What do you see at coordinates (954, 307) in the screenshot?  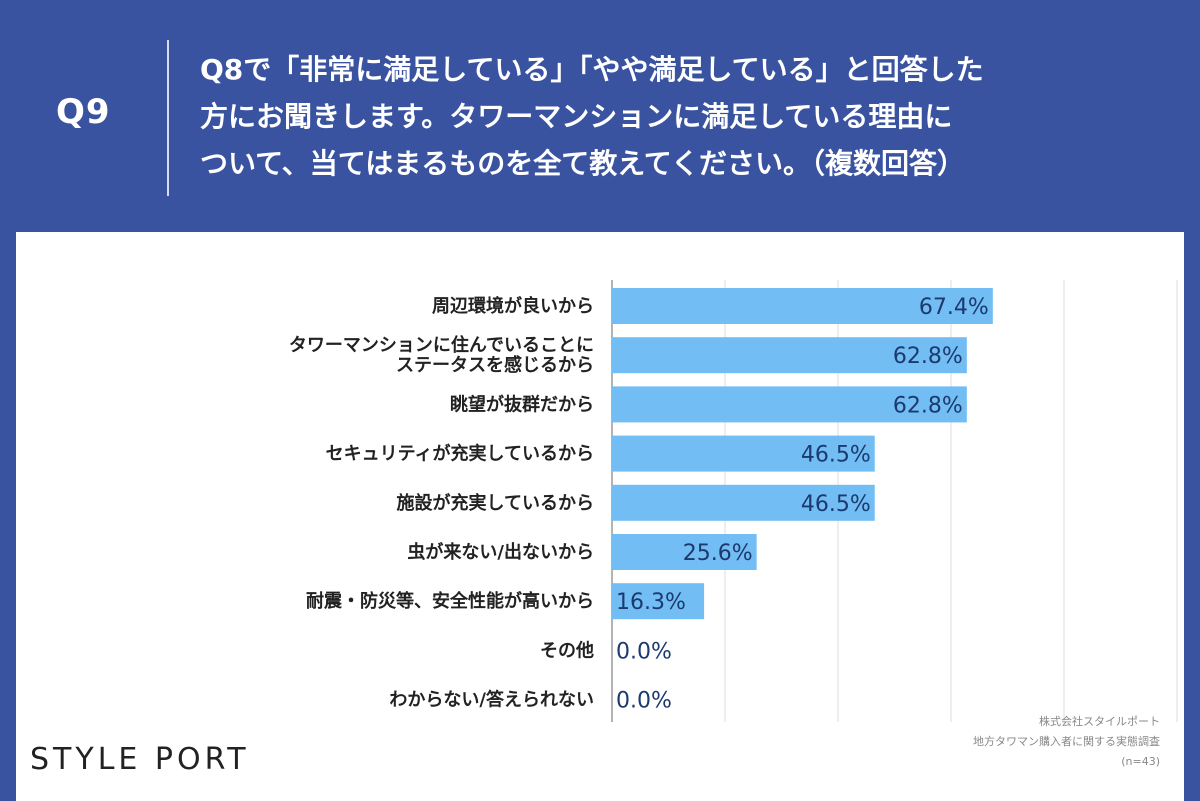 I see `value-label: 67.4%` at bounding box center [954, 307].